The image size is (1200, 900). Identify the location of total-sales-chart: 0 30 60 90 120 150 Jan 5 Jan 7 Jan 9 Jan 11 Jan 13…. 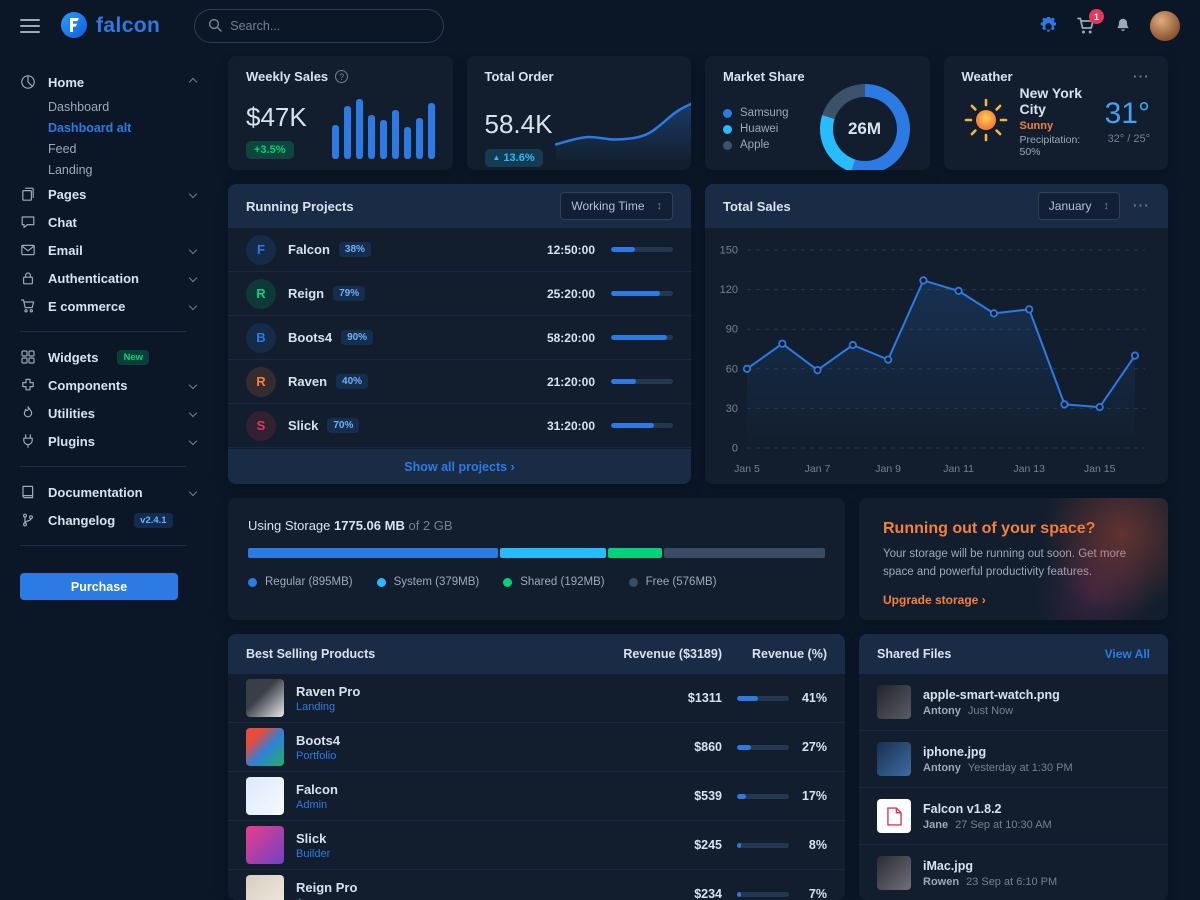
(936, 355).